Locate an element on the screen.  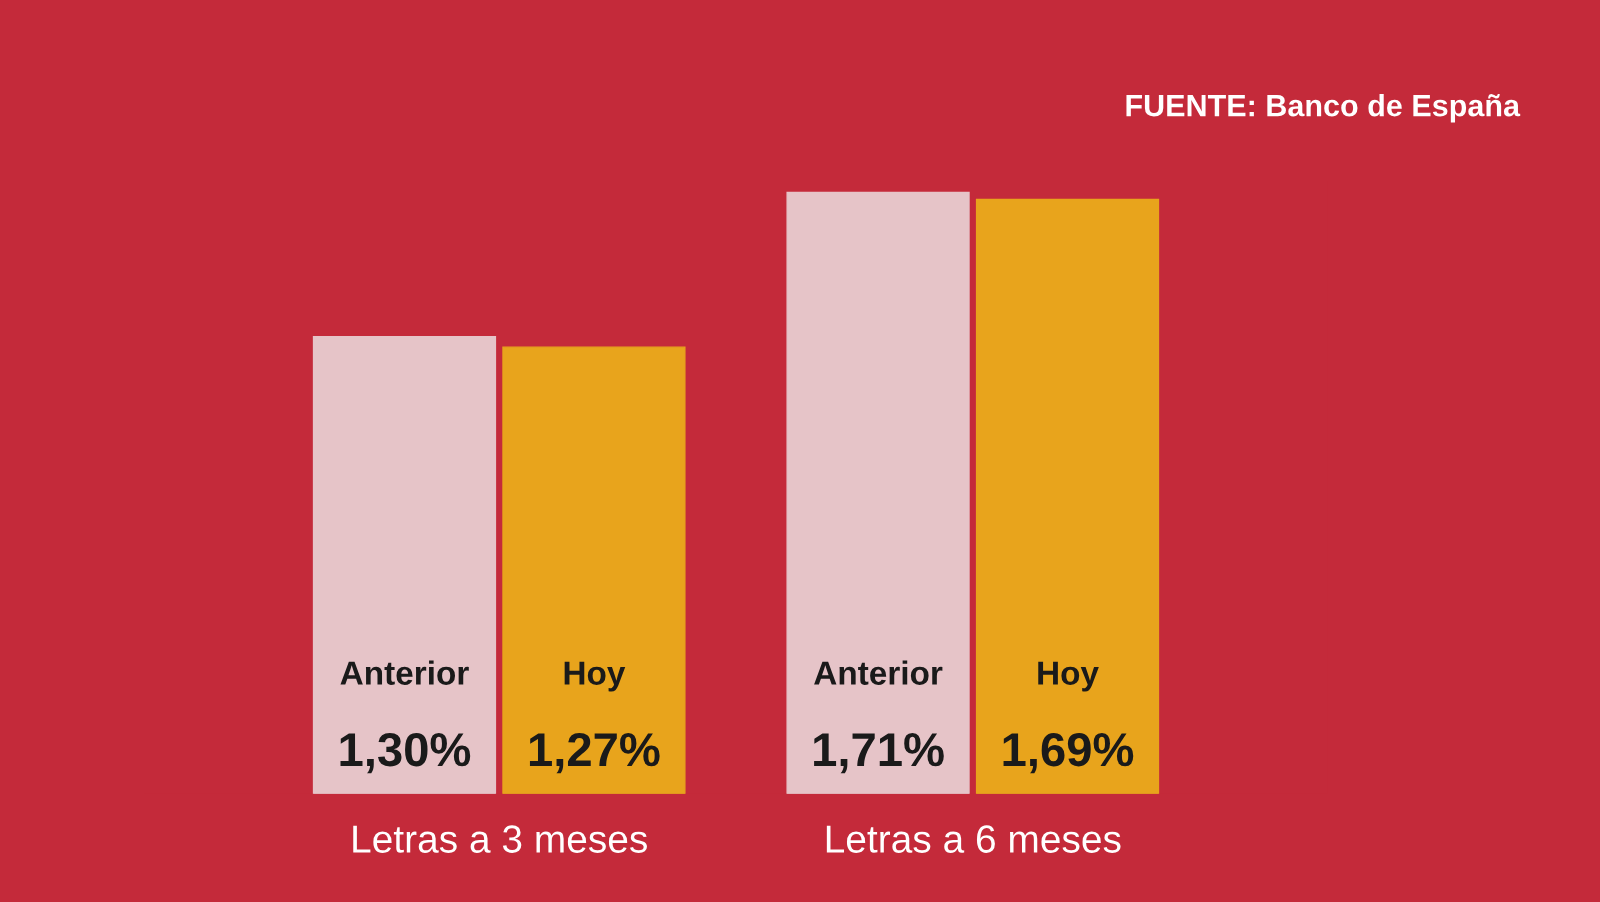
text: Hoy is located at coordinates (1068, 676).